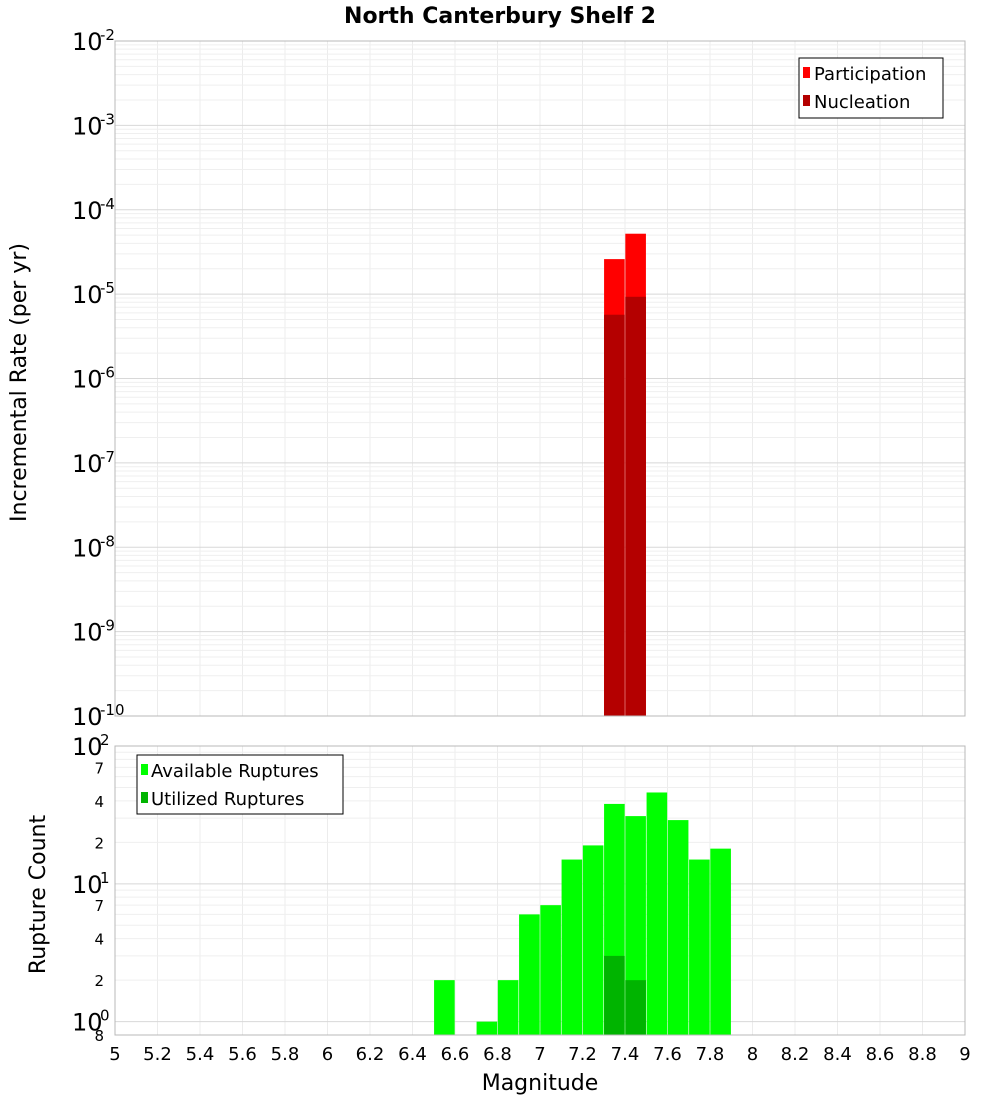 The image size is (1000, 1100). Describe the element at coordinates (107, 626) in the screenshot. I see `y-tick-exponent: -9` at that location.